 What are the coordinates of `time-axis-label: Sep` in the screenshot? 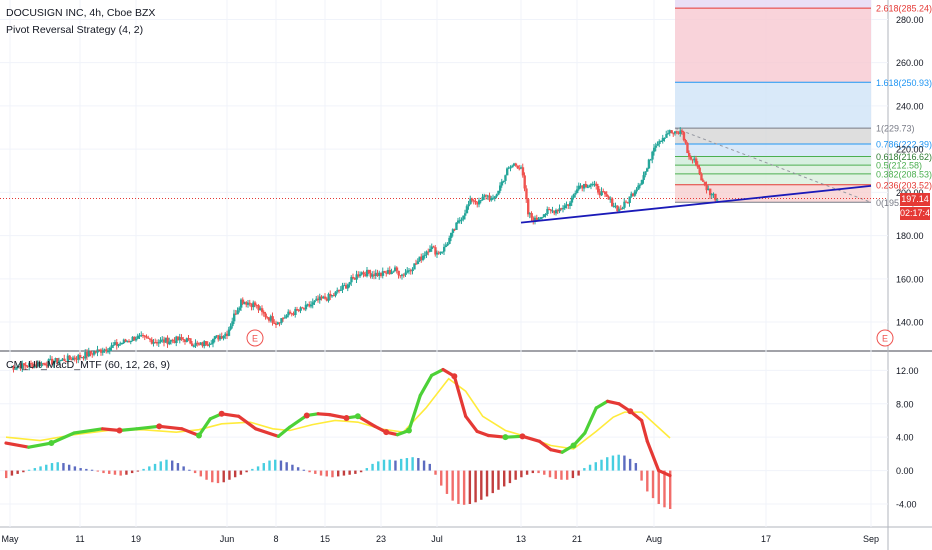 It's located at (871, 539).